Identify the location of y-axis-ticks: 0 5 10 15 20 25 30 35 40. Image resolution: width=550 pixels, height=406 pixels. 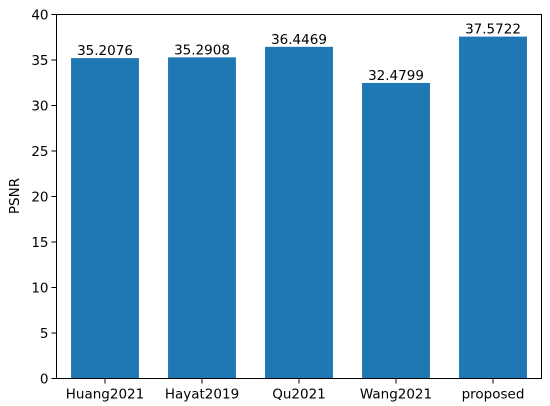
(44, 198).